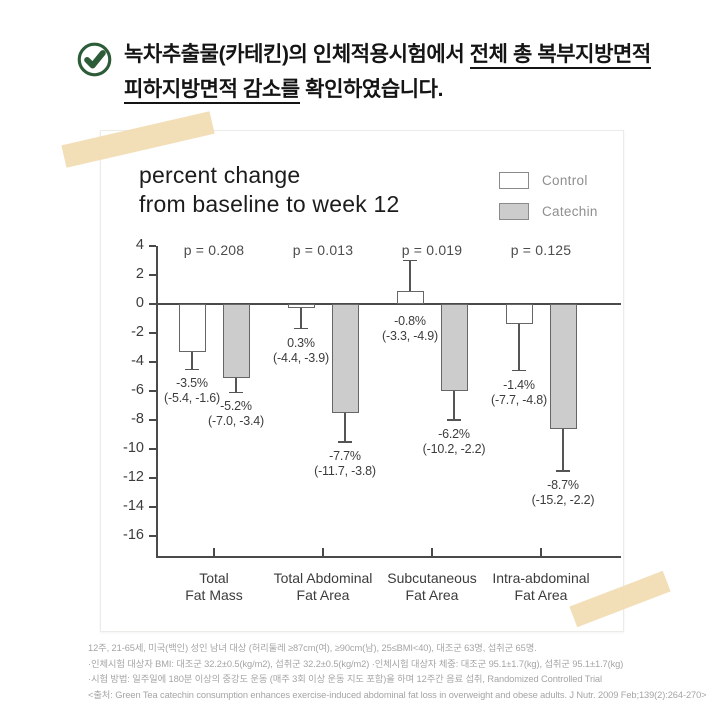 This screenshot has height=721, width=724. What do you see at coordinates (432, 250) in the screenshot?
I see `p-value-label: p = 0.019` at bounding box center [432, 250].